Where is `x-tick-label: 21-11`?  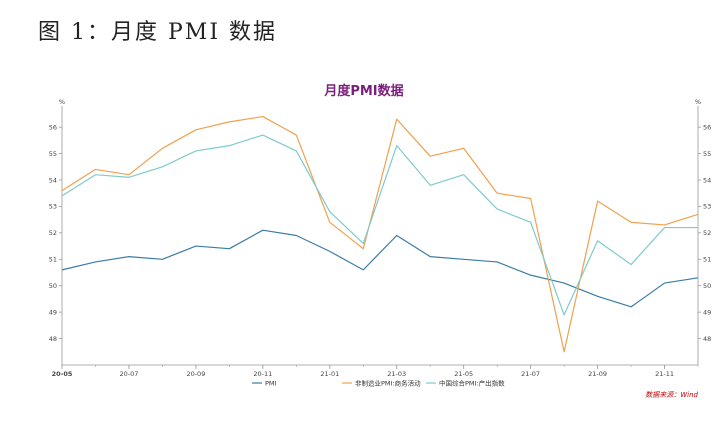 x-tick-label: 21-11 is located at coordinates (664, 374).